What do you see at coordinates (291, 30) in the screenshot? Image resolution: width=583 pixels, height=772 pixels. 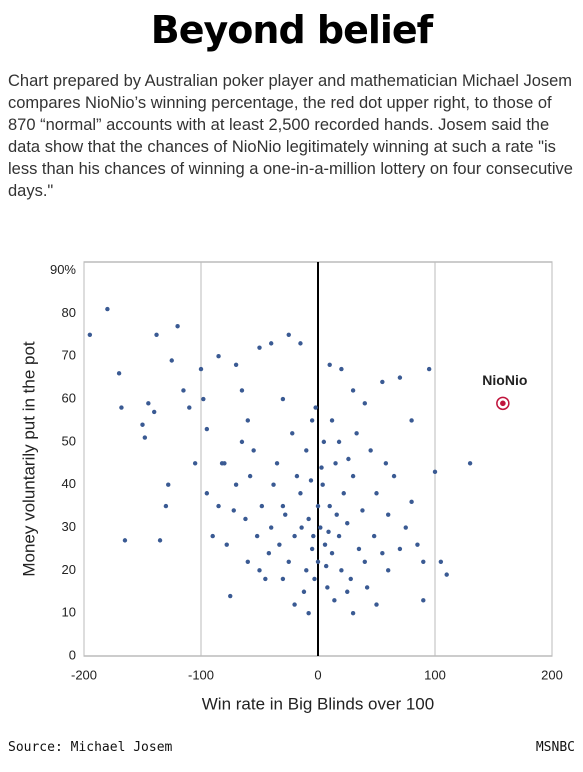 I see `title: Beyond belief` at bounding box center [291, 30].